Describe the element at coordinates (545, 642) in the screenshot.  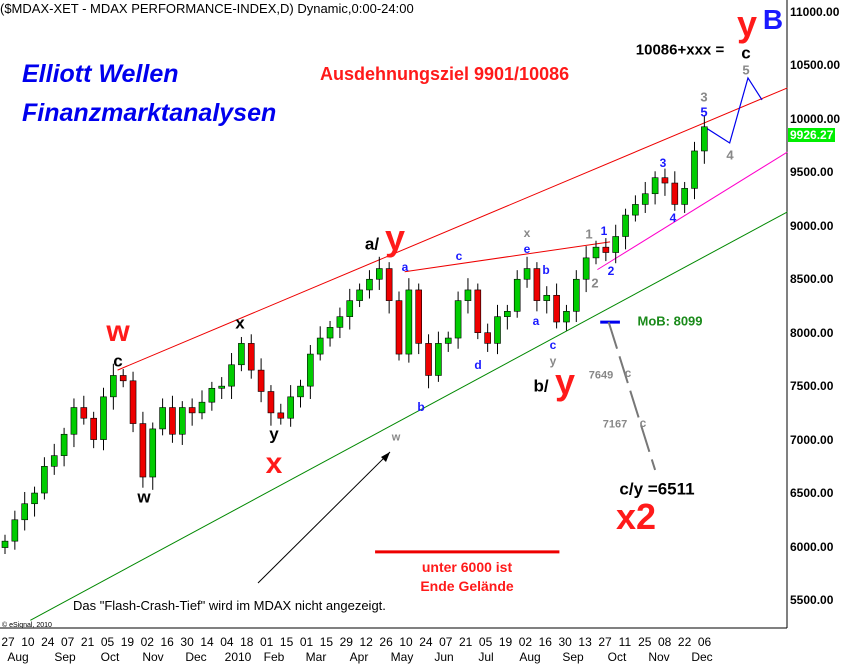
I see `x-day-label: 16` at that location.